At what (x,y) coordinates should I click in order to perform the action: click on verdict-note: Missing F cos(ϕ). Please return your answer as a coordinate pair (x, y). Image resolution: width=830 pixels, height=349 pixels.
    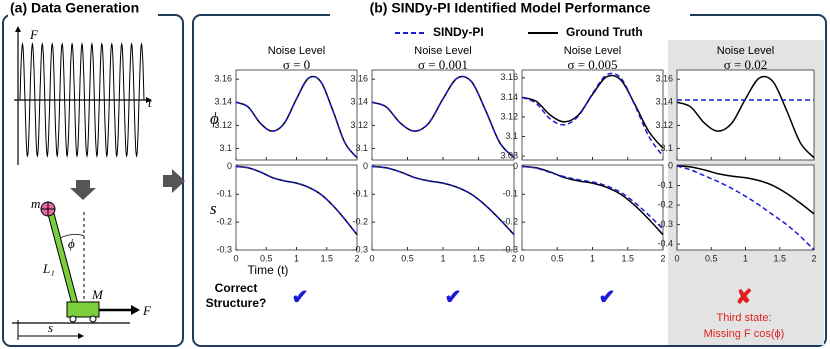
    Looking at the image, I should click on (744, 334).